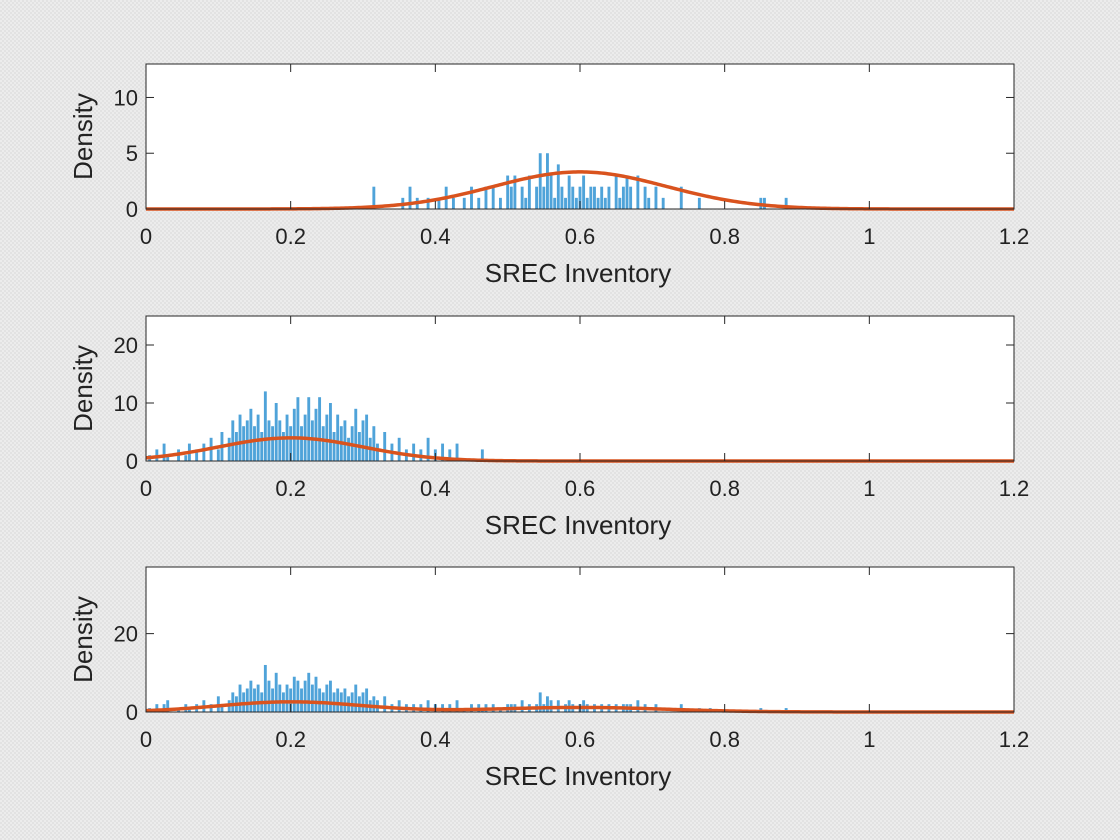 This screenshot has height=840, width=1120. What do you see at coordinates (869, 236) in the screenshot?
I see `x-tick-label: 1` at bounding box center [869, 236].